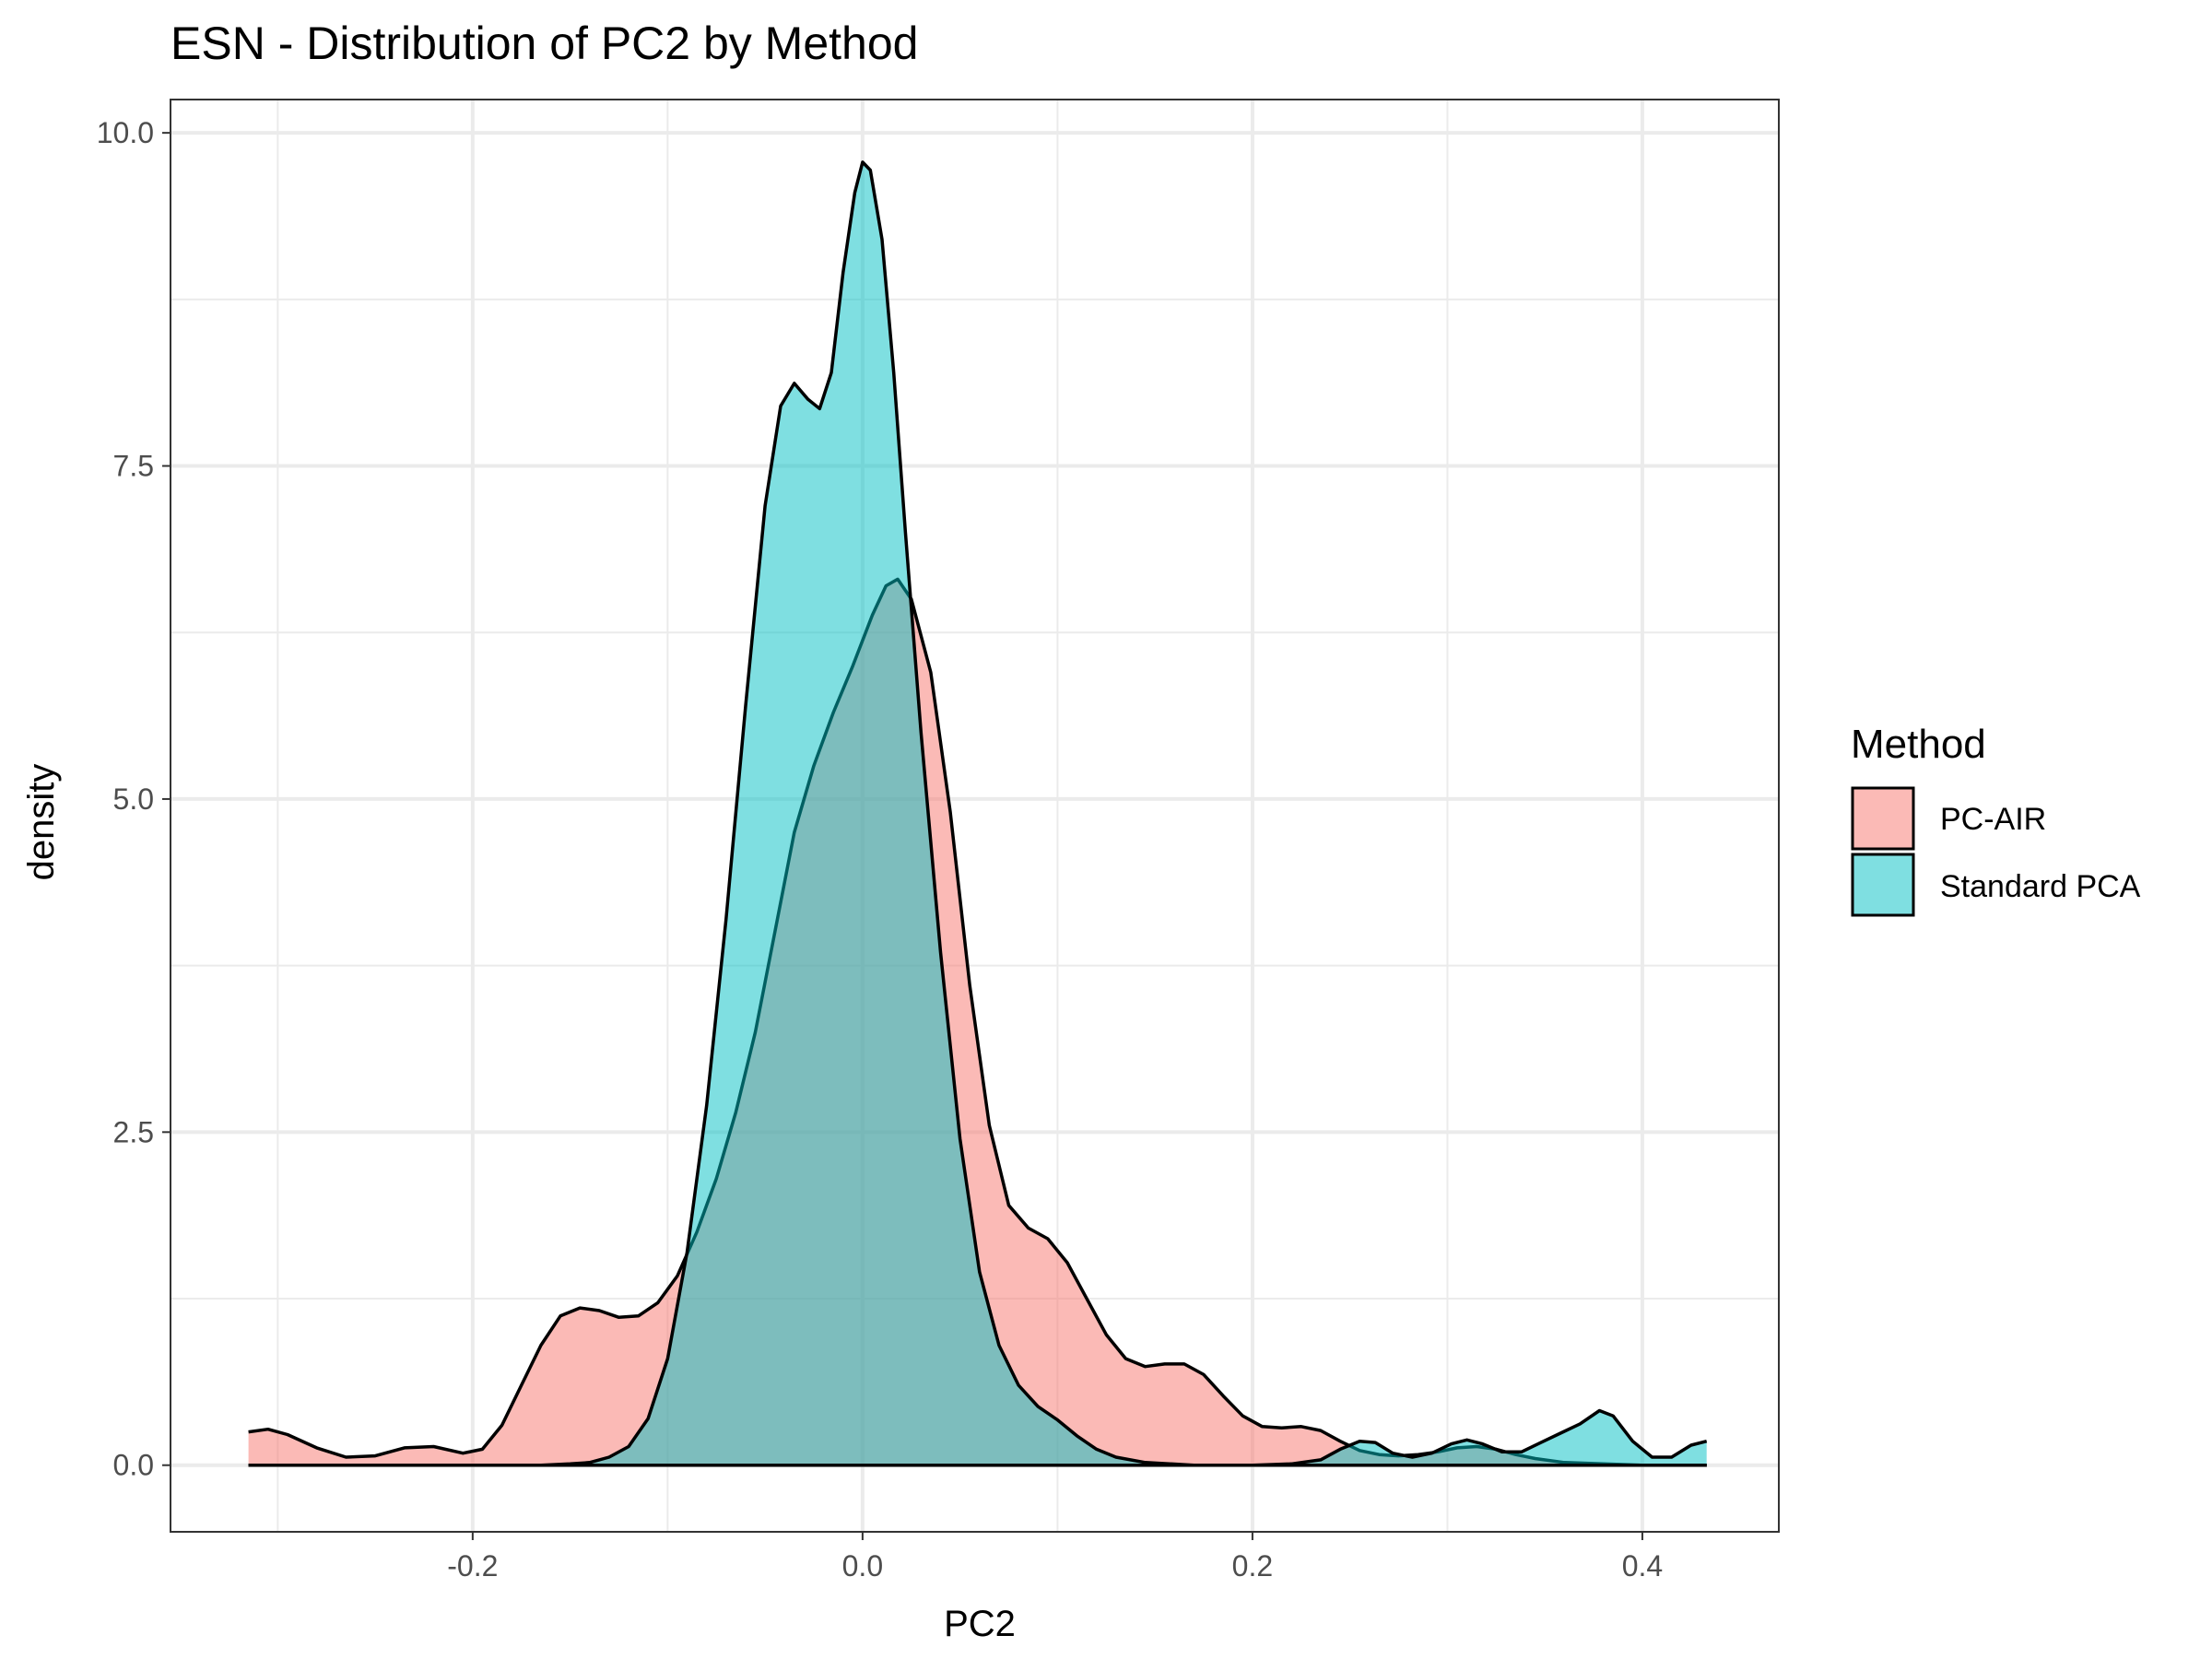 This screenshot has width=2212, height=1659. Describe the element at coordinates (1883, 818) in the screenshot. I see `legend-swatch-pc-air` at that location.